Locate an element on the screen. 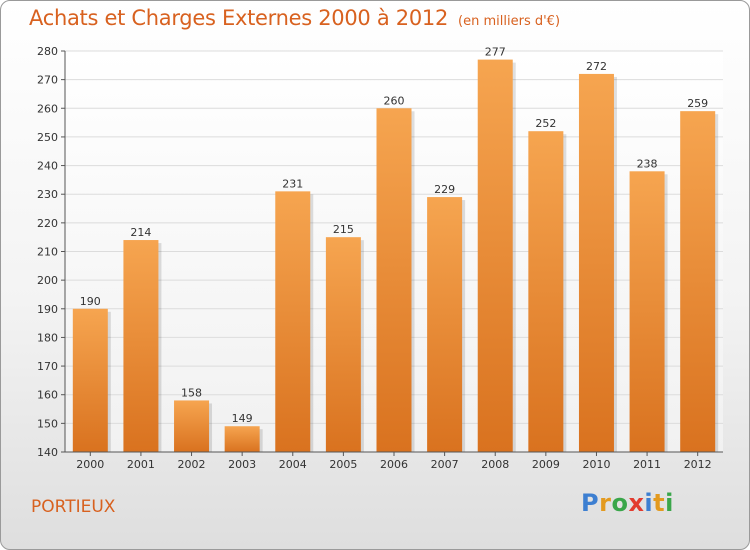 The height and width of the screenshot is (550, 750). bar-2003 is located at coordinates (242, 439).